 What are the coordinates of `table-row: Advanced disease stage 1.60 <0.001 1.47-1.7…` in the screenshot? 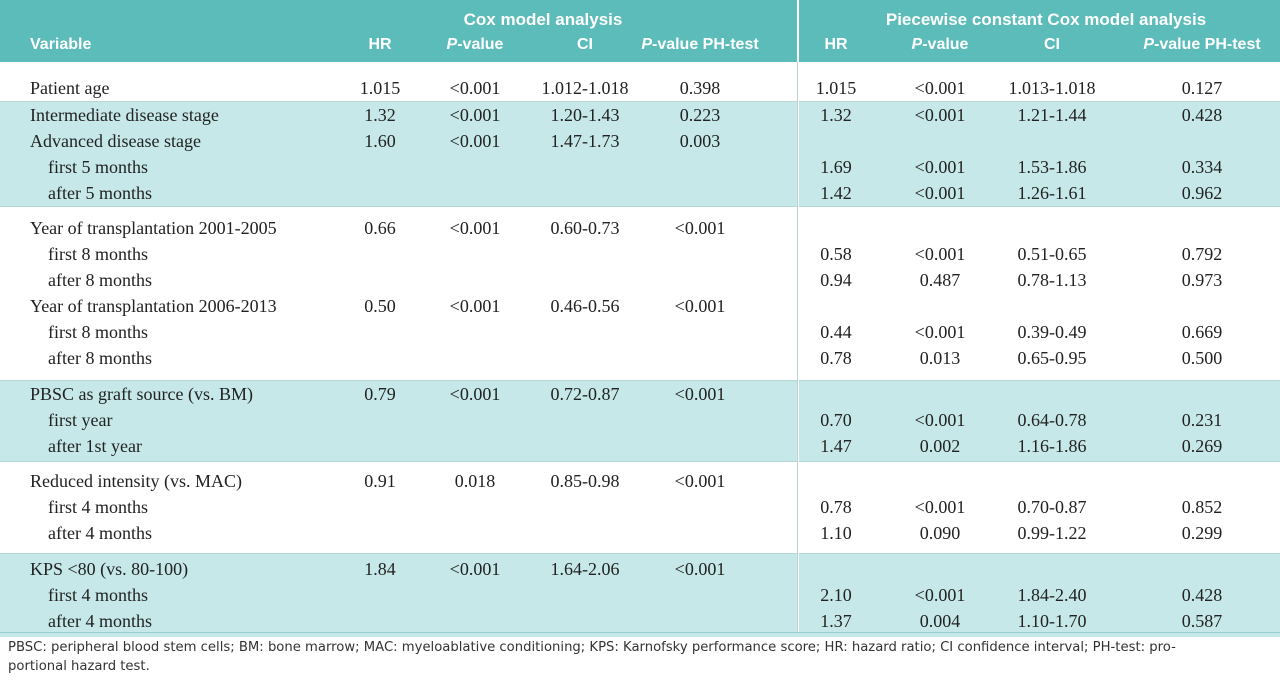 It's located at (640, 141).